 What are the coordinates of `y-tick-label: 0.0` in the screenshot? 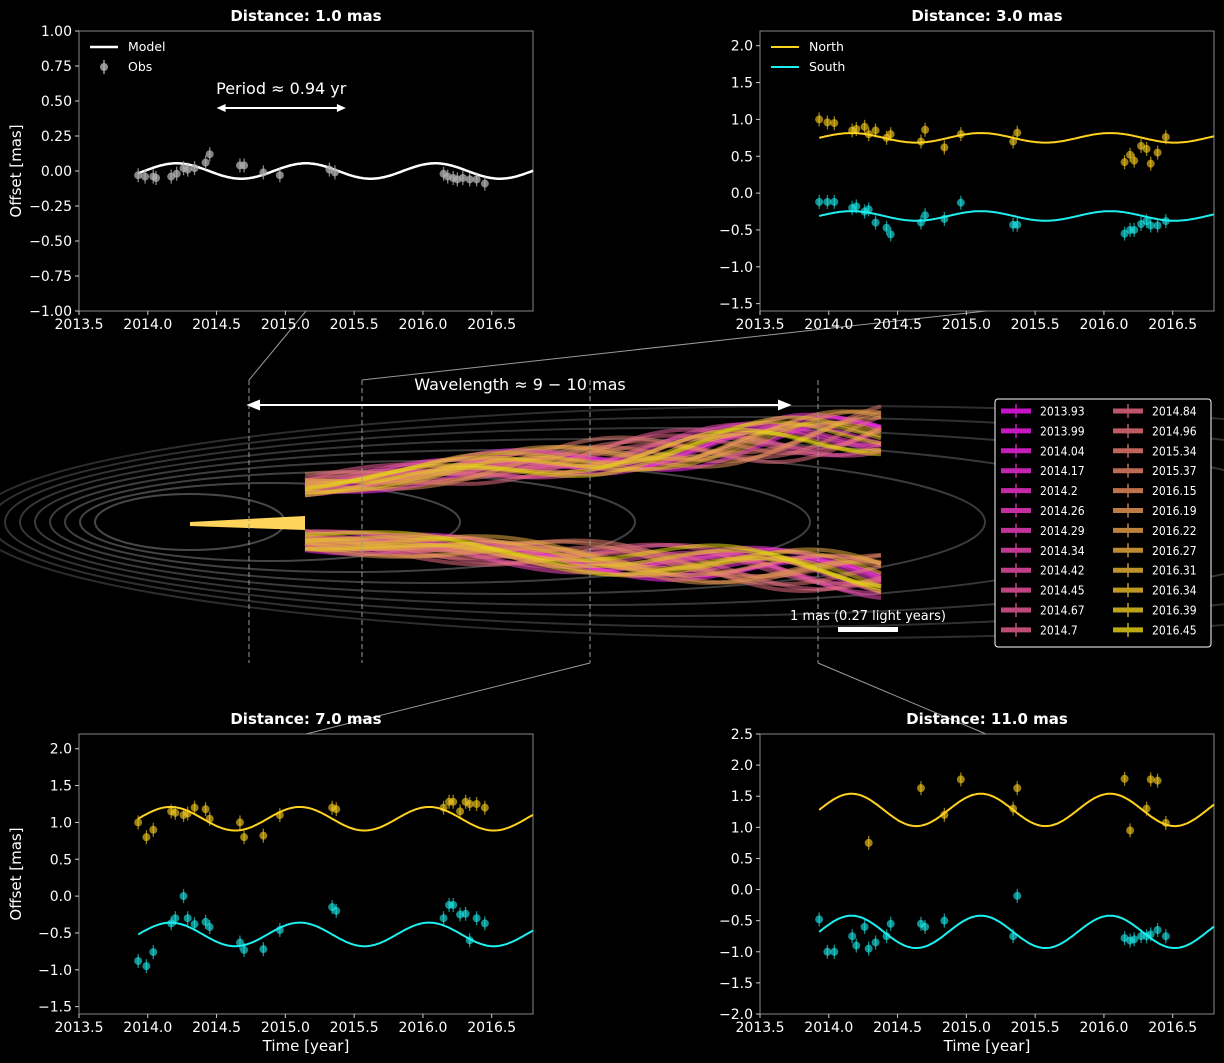 It's located at (742, 891).